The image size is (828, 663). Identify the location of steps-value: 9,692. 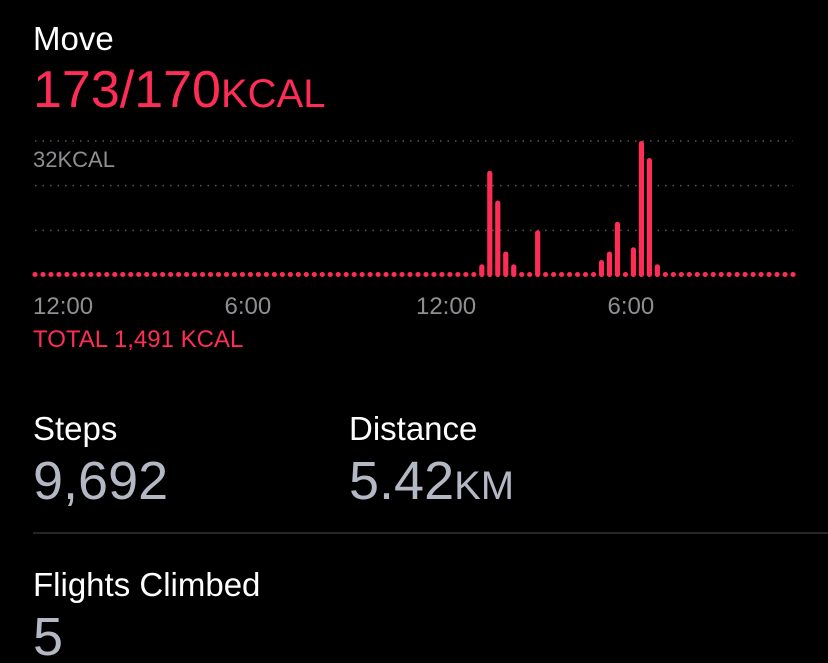
(100, 481).